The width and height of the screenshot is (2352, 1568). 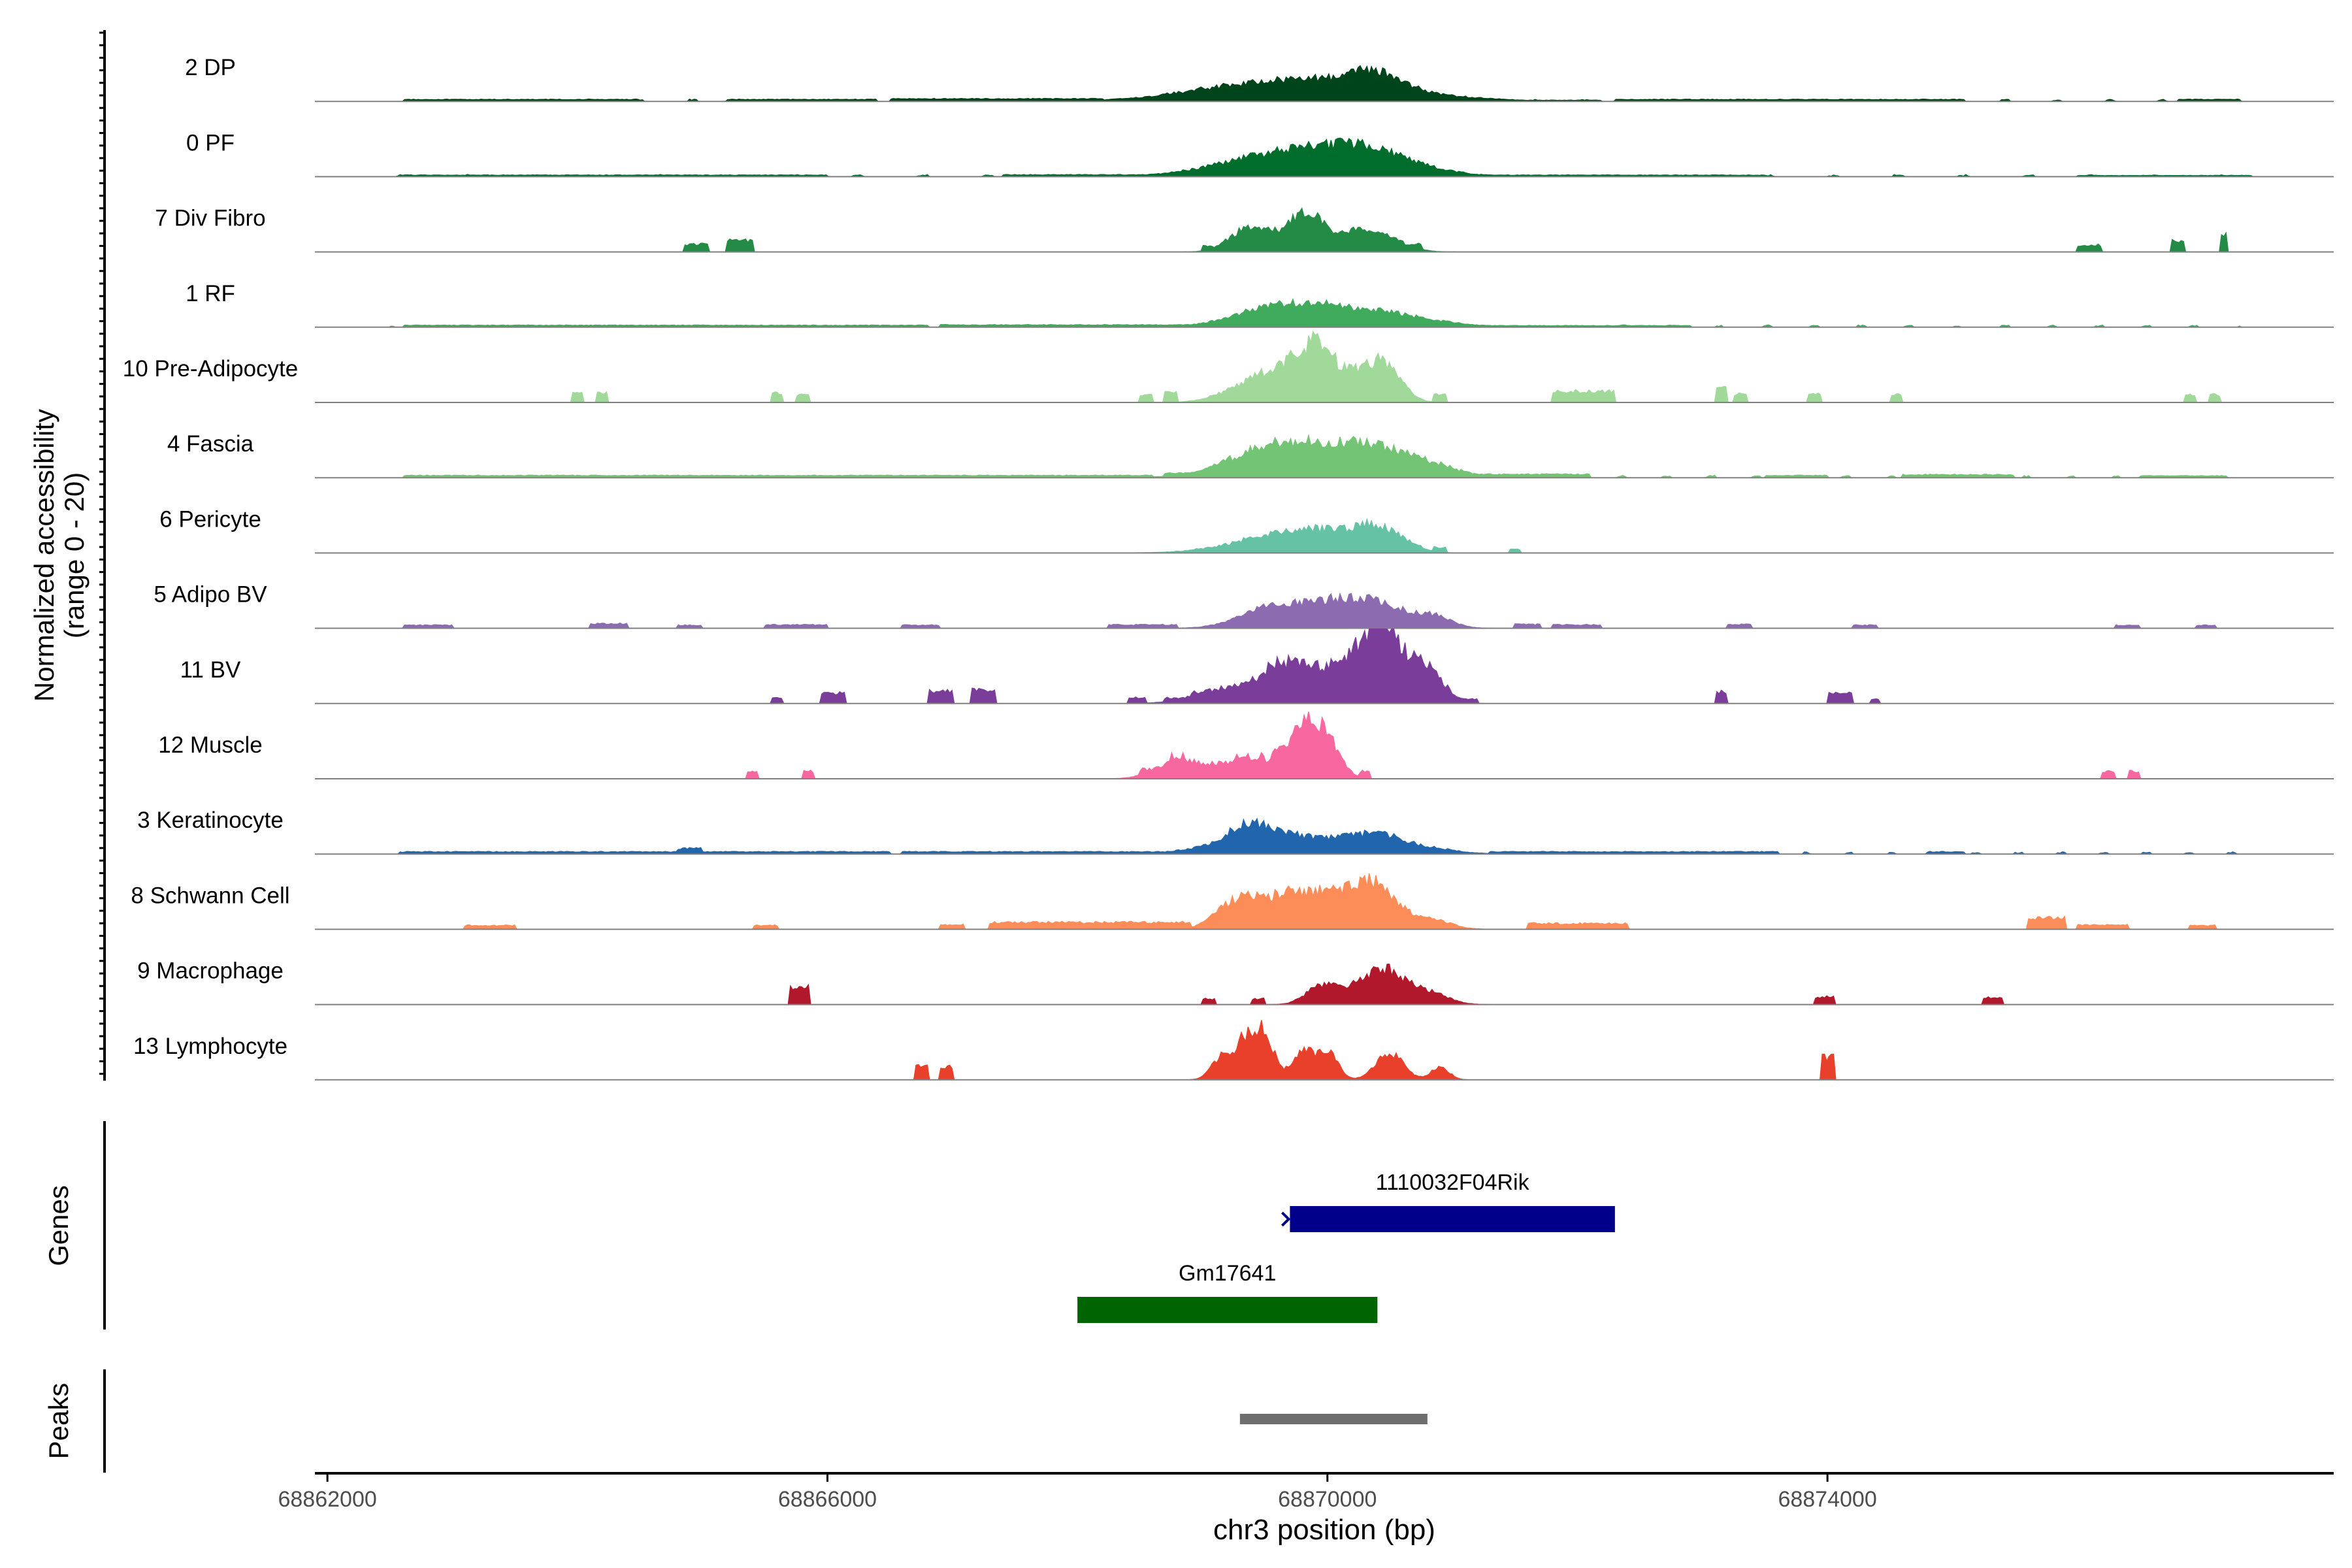 I want to click on track-label: 5 Adipo BV, so click(x=210, y=595).